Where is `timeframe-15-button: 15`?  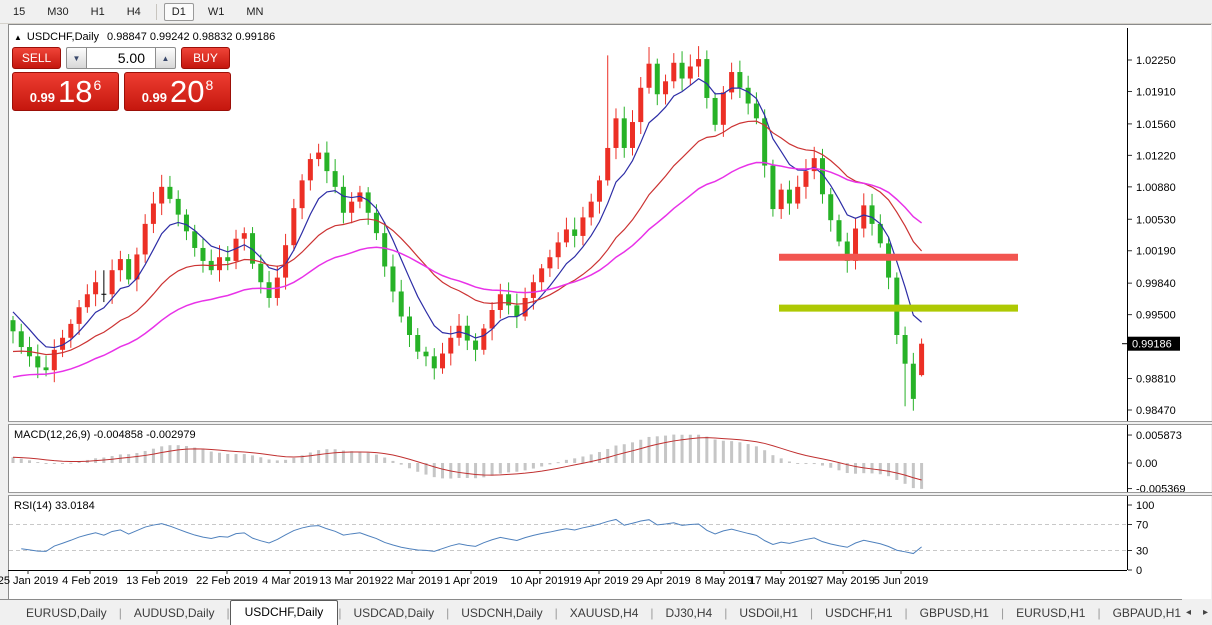
timeframe-15-button: 15 is located at coordinates (19, 12).